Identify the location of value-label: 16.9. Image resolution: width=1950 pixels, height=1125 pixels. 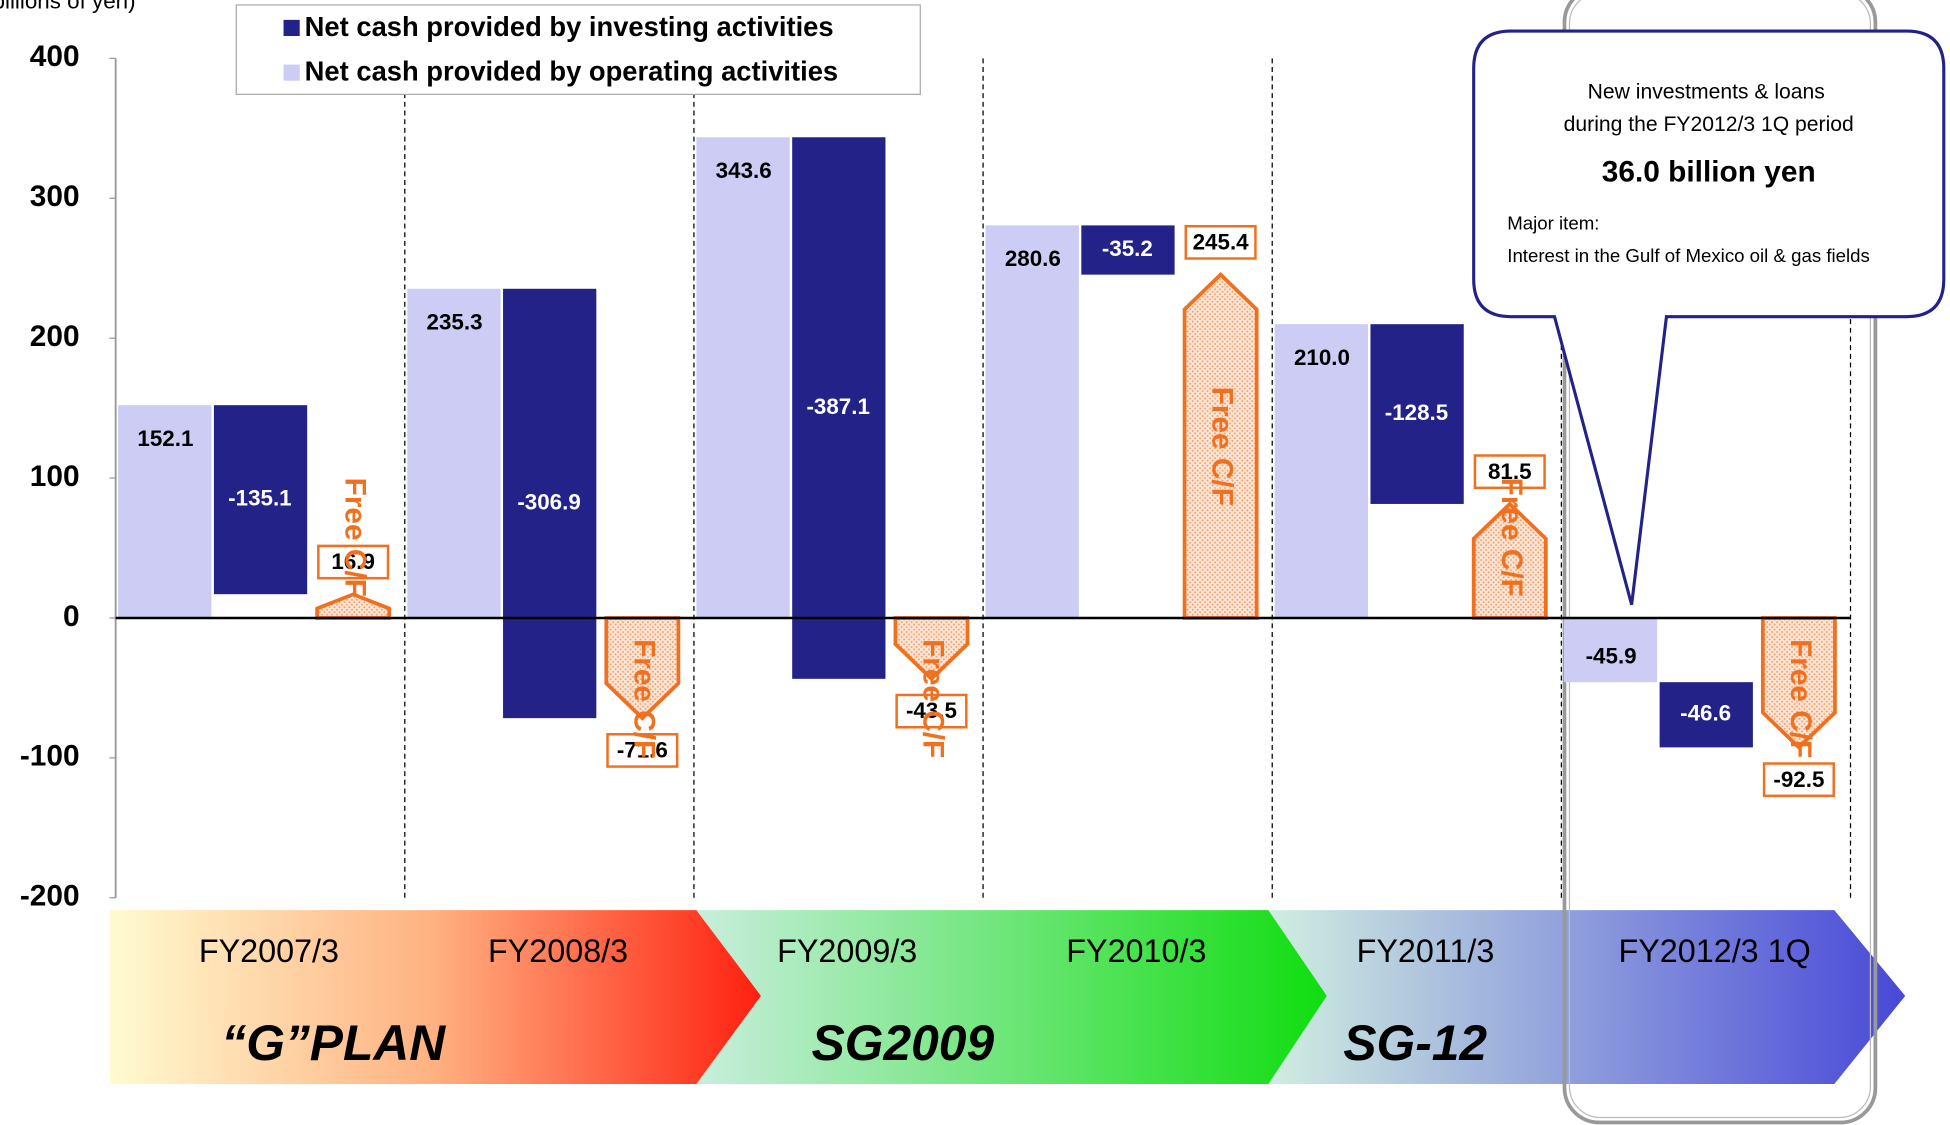
(353, 561).